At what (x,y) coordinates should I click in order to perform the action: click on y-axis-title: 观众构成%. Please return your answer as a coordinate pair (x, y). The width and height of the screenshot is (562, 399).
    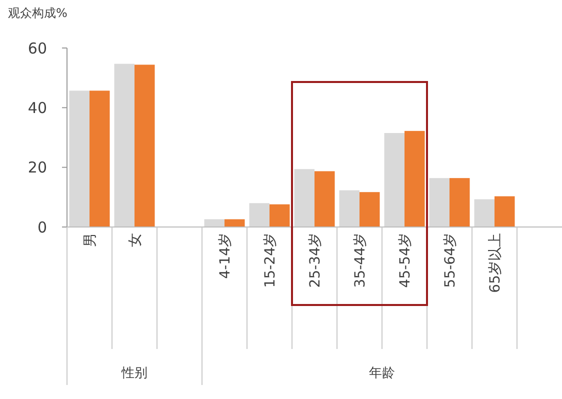
    Looking at the image, I should click on (38, 13).